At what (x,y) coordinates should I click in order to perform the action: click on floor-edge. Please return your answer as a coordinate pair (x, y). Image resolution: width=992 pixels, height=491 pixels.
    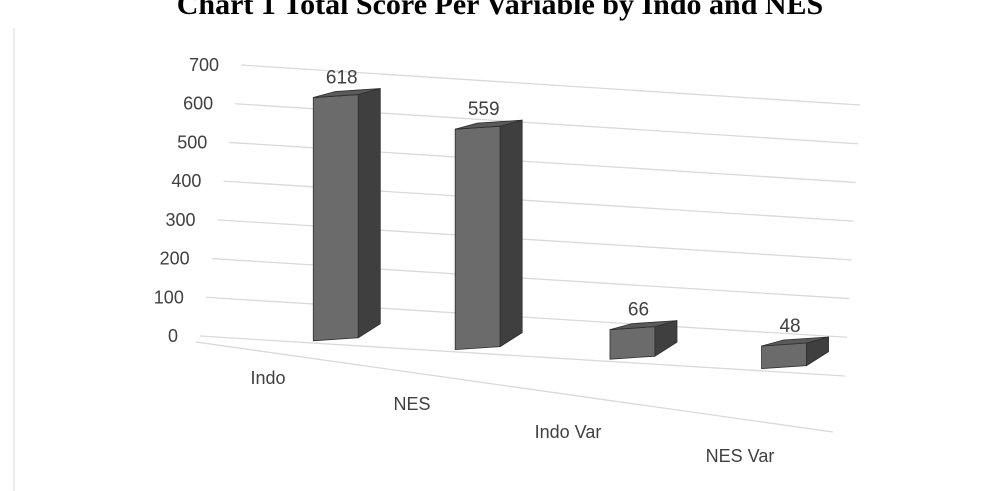
    Looking at the image, I should click on (514, 387).